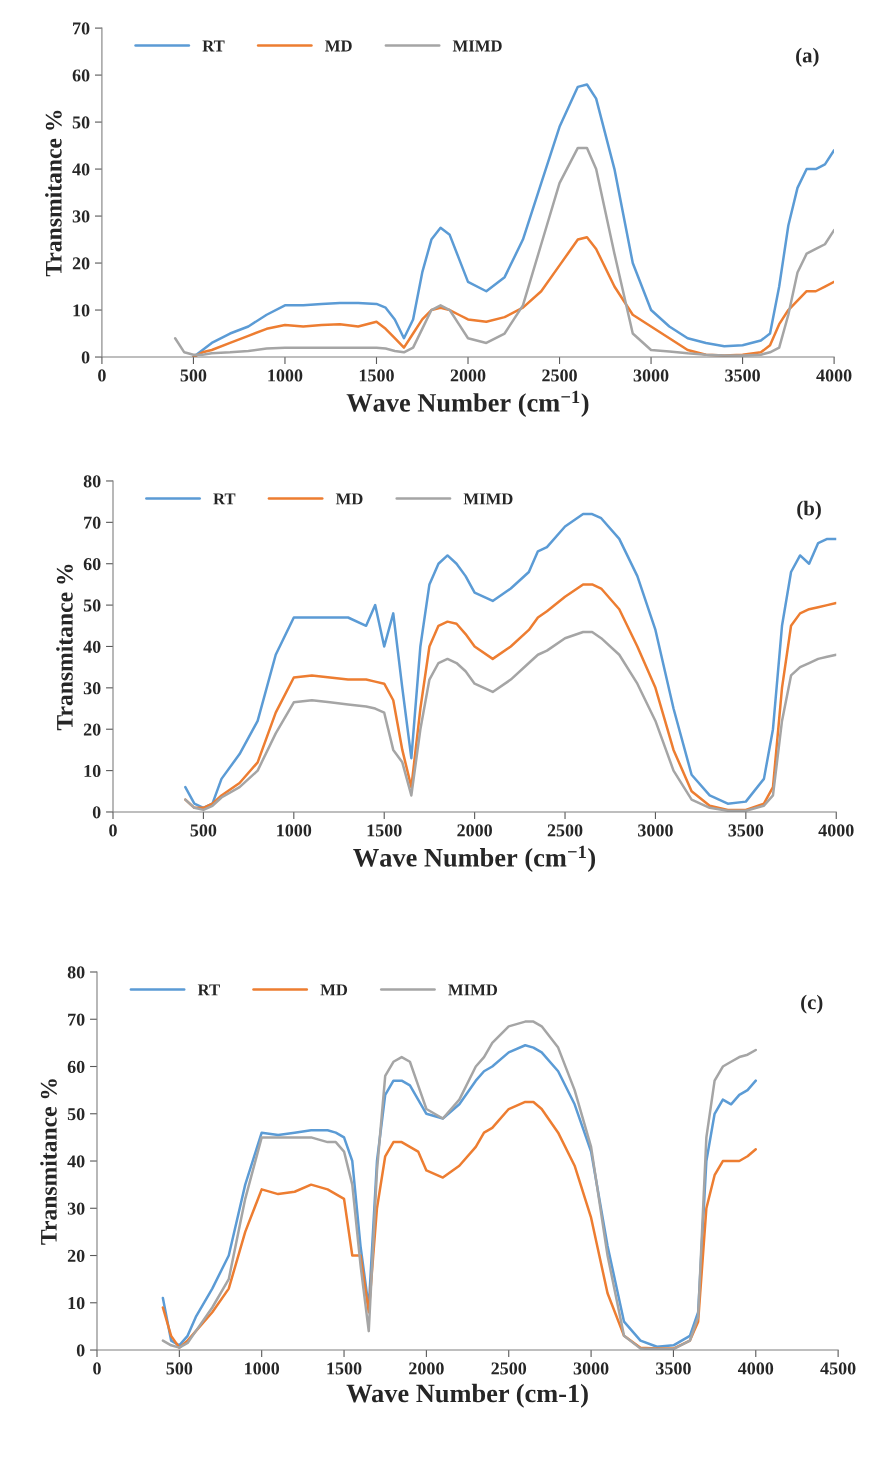  I want to click on annotation: (b), so click(809, 510).